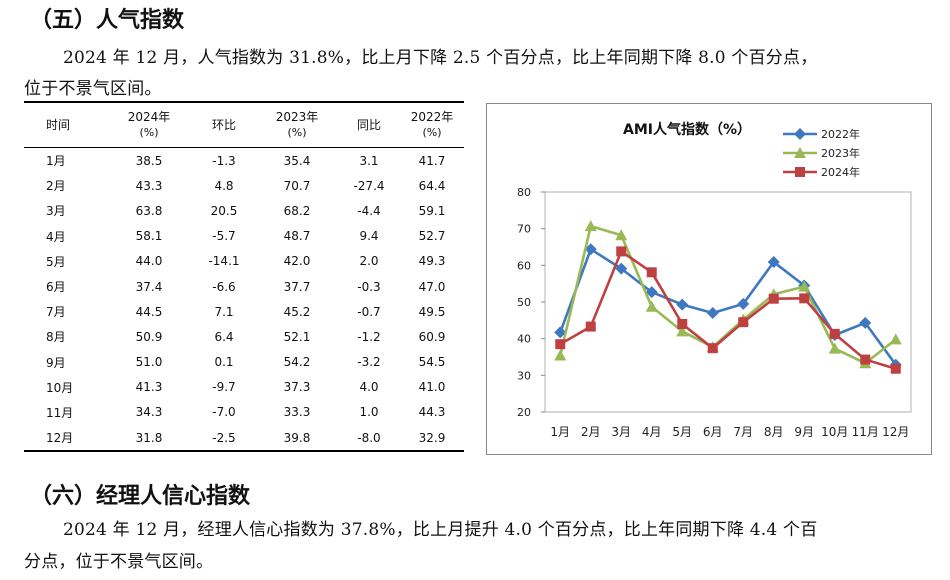 This screenshot has height=580, width=950. Describe the element at coordinates (682, 432) in the screenshot. I see `x-tick-label: 5月` at that location.